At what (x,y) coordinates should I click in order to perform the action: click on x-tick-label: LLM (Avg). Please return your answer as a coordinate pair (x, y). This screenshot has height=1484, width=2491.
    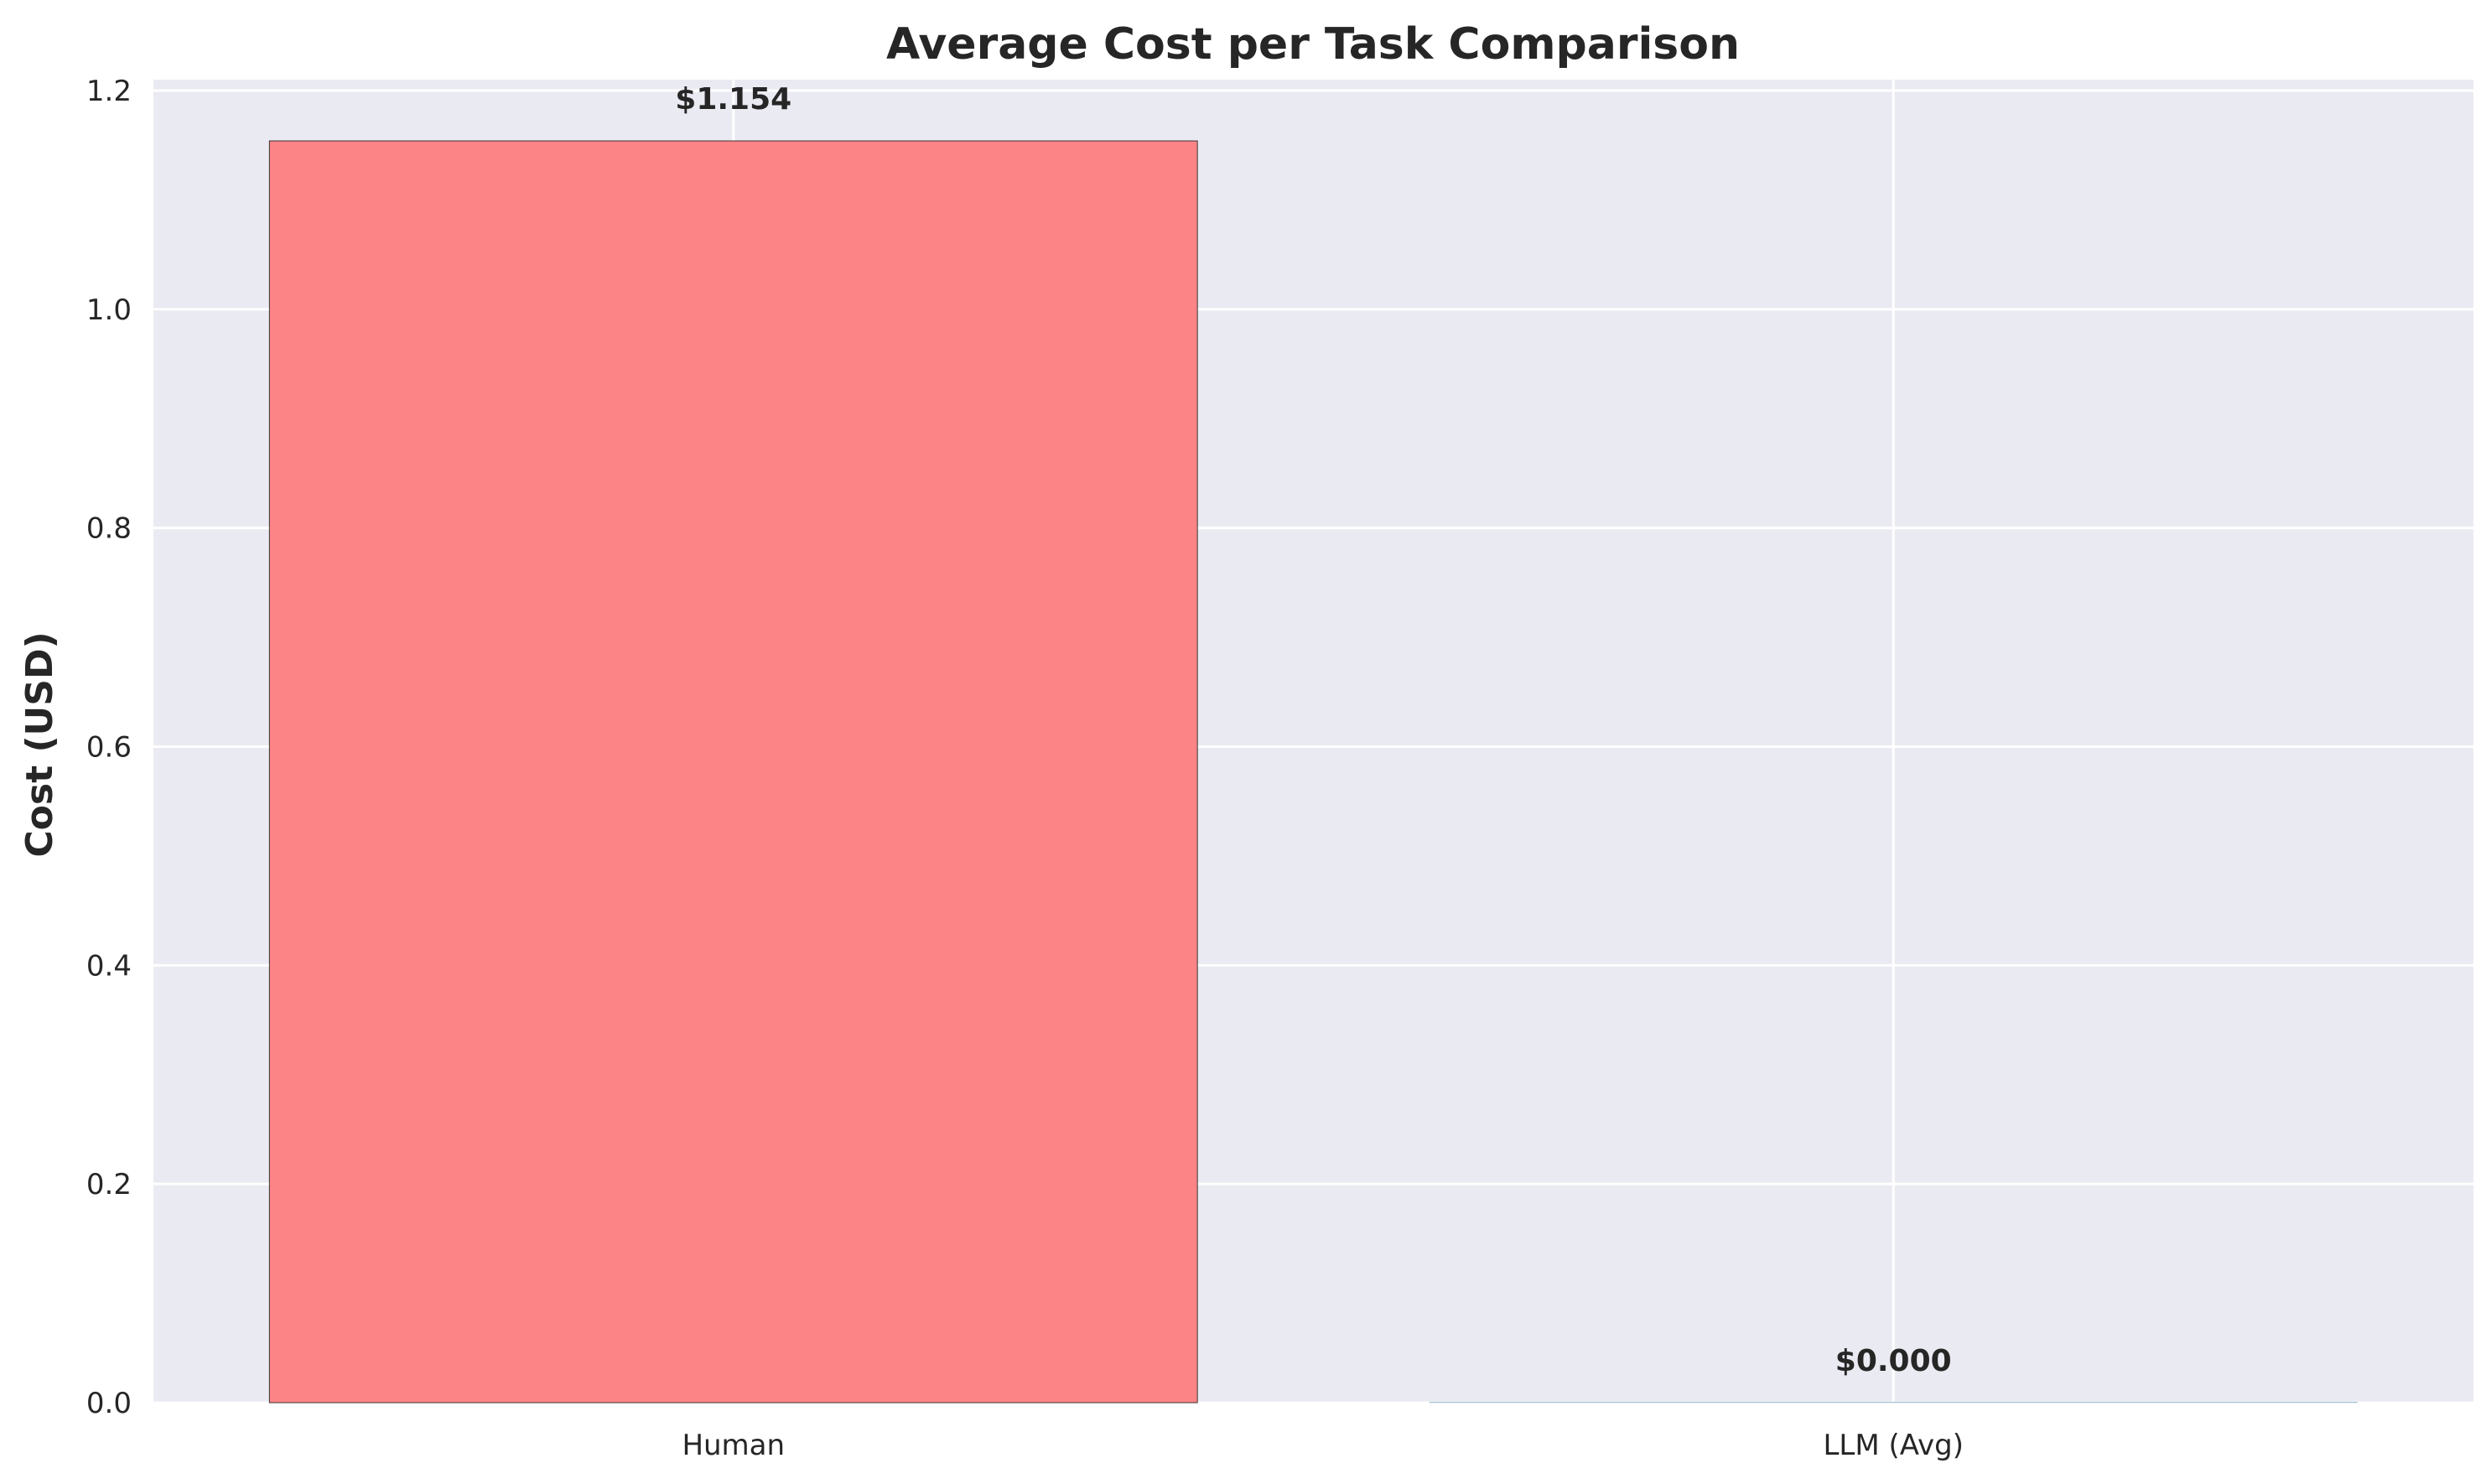
    Looking at the image, I should click on (1893, 1445).